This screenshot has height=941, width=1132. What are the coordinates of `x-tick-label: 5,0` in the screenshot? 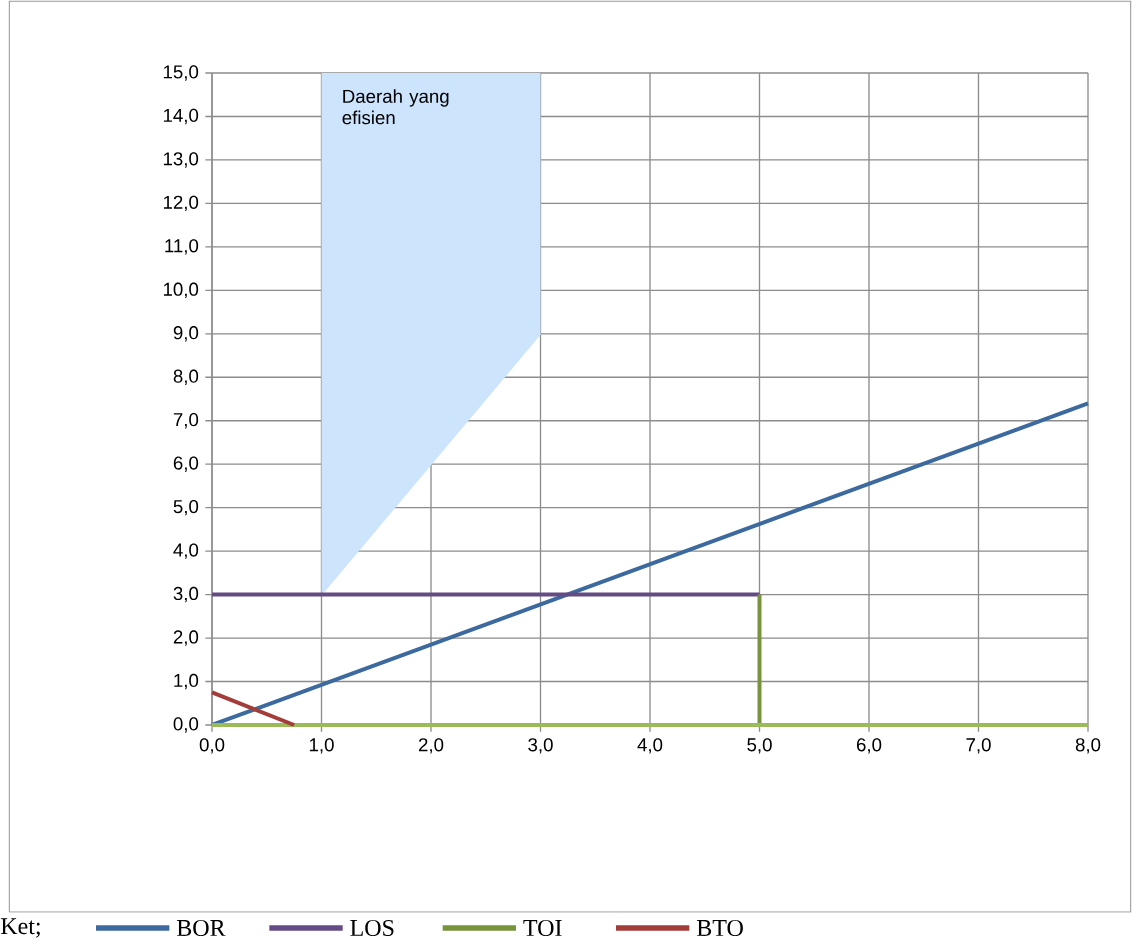 It's located at (759, 746).